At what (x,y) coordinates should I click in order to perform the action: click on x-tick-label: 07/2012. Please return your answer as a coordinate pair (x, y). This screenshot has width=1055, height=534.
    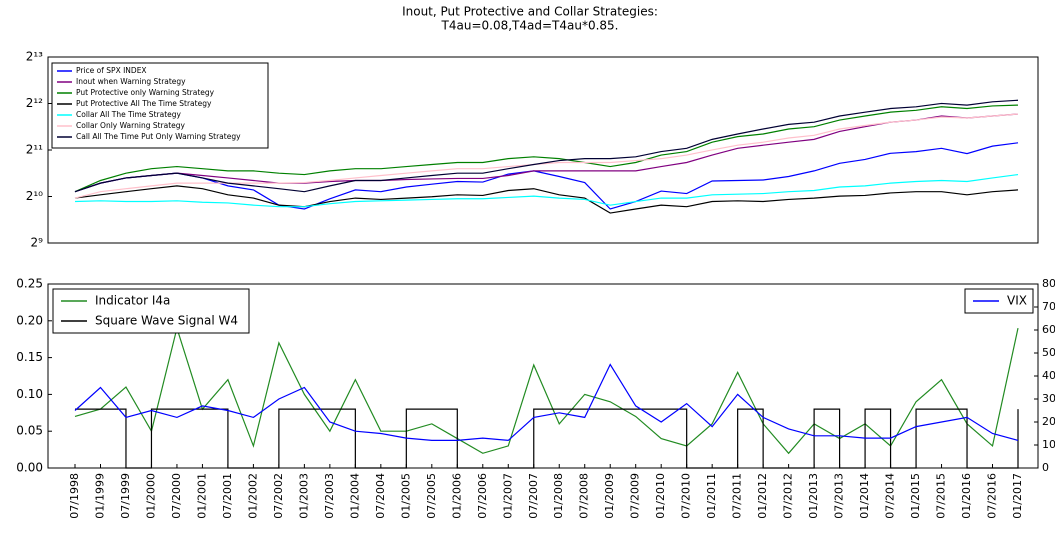
    Looking at the image, I should click on (788, 496).